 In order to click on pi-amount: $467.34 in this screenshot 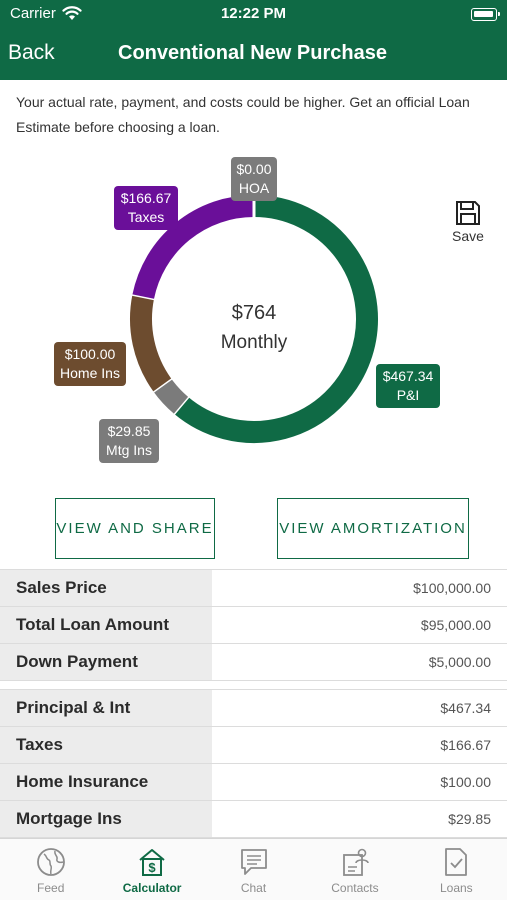, I will do `click(408, 376)`.